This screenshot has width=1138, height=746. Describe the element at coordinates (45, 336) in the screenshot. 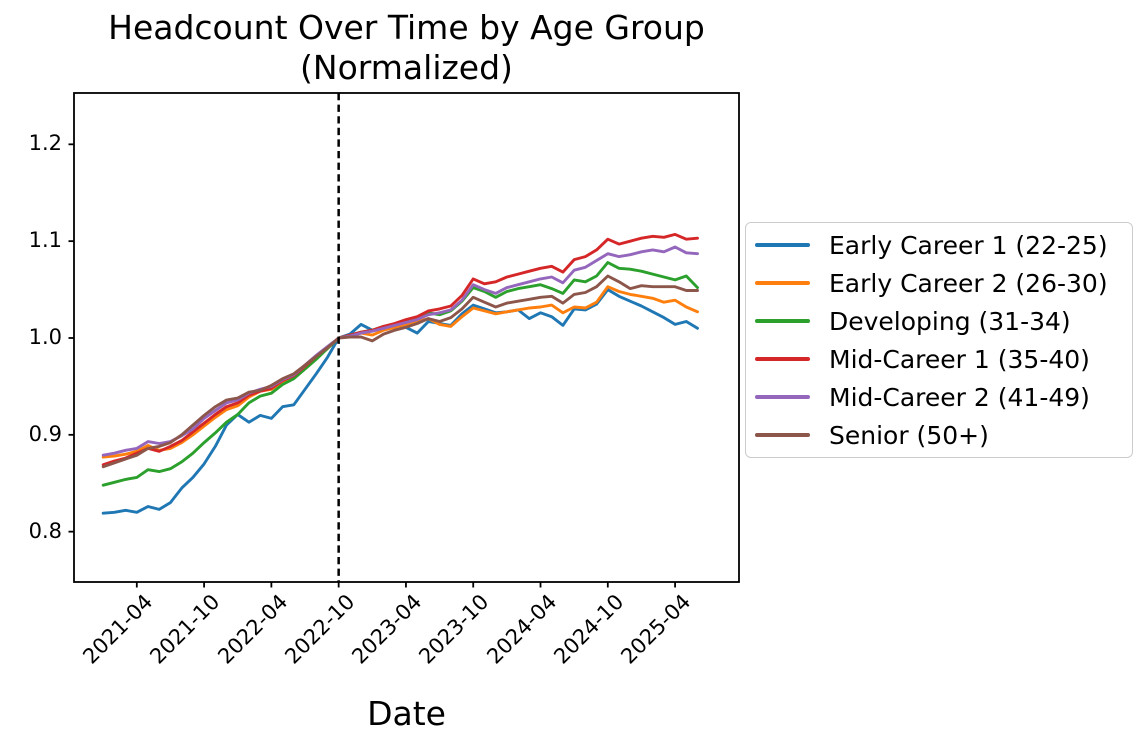

I see `y-axis-tick-label: 1.0` at that location.